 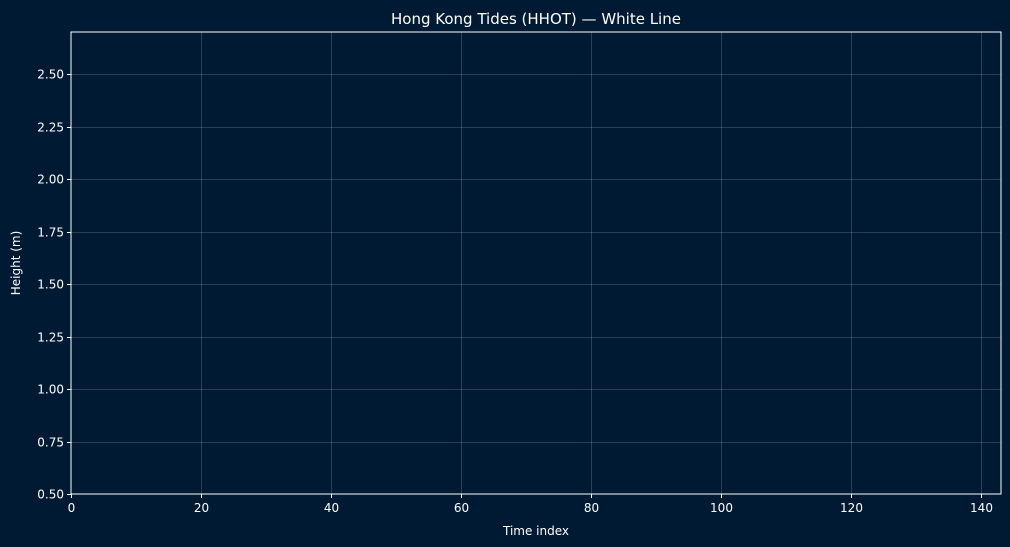 I want to click on y-tick-label: 2.25, so click(x=50, y=128).